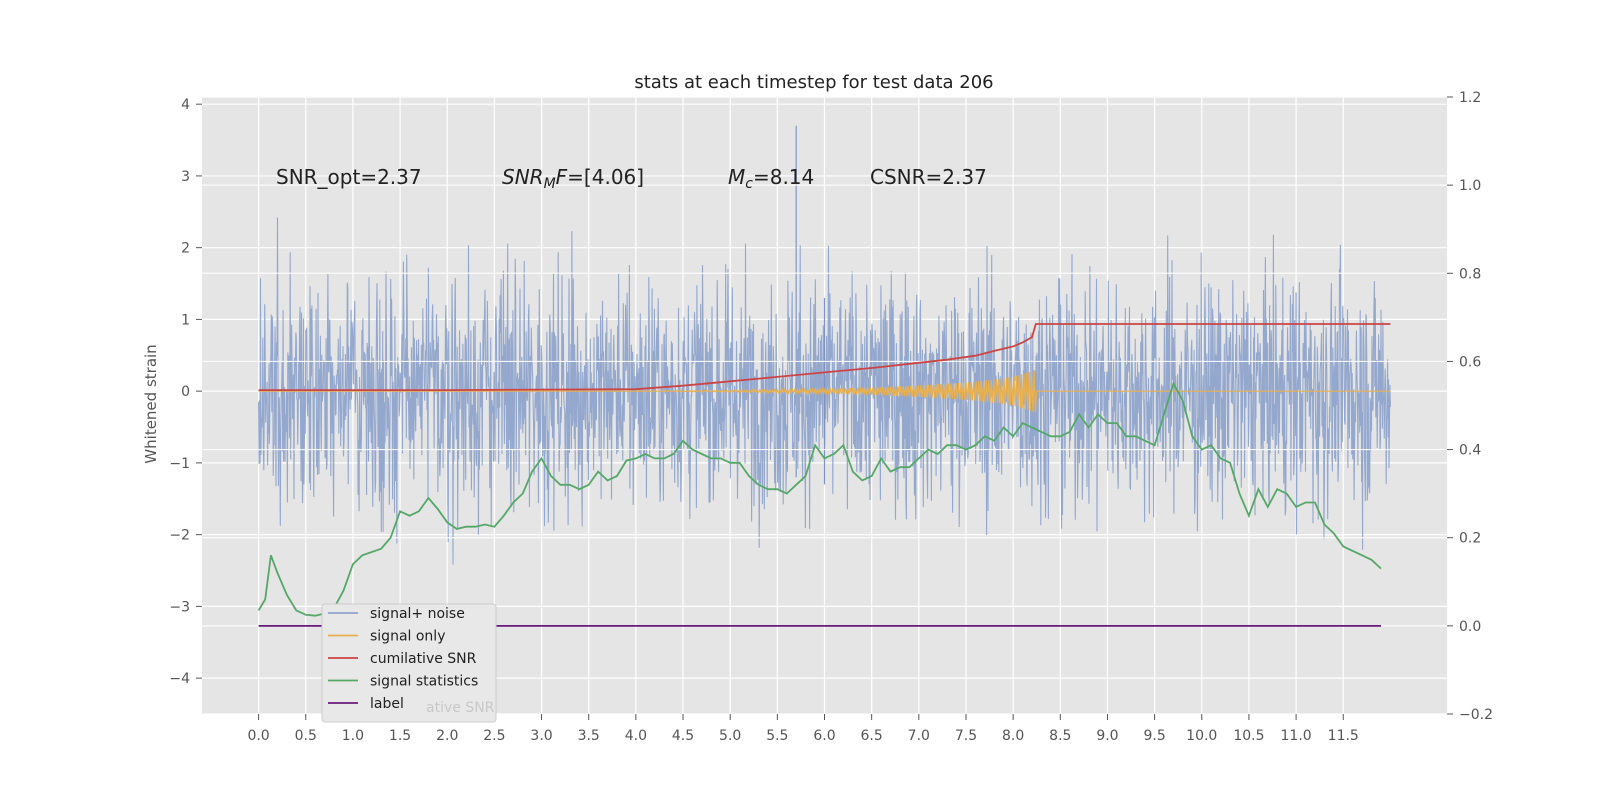  What do you see at coordinates (683, 736) in the screenshot?
I see `x-tick-label: 4.5` at bounding box center [683, 736].